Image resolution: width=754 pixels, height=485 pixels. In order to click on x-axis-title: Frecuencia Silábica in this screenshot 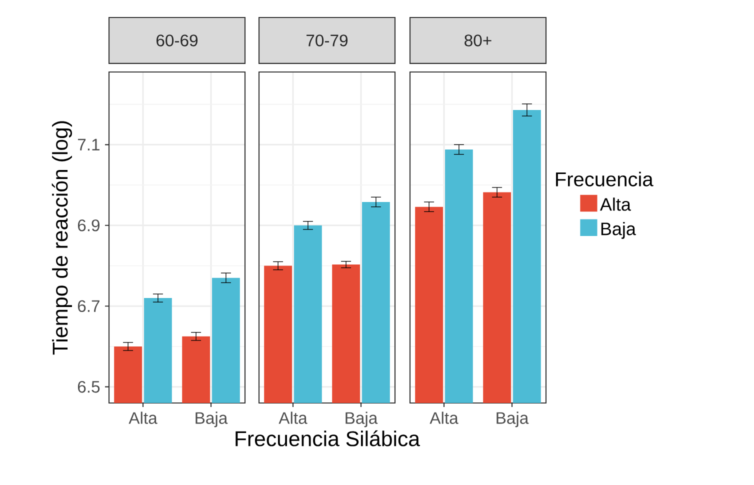, I will do `click(328, 438)`.